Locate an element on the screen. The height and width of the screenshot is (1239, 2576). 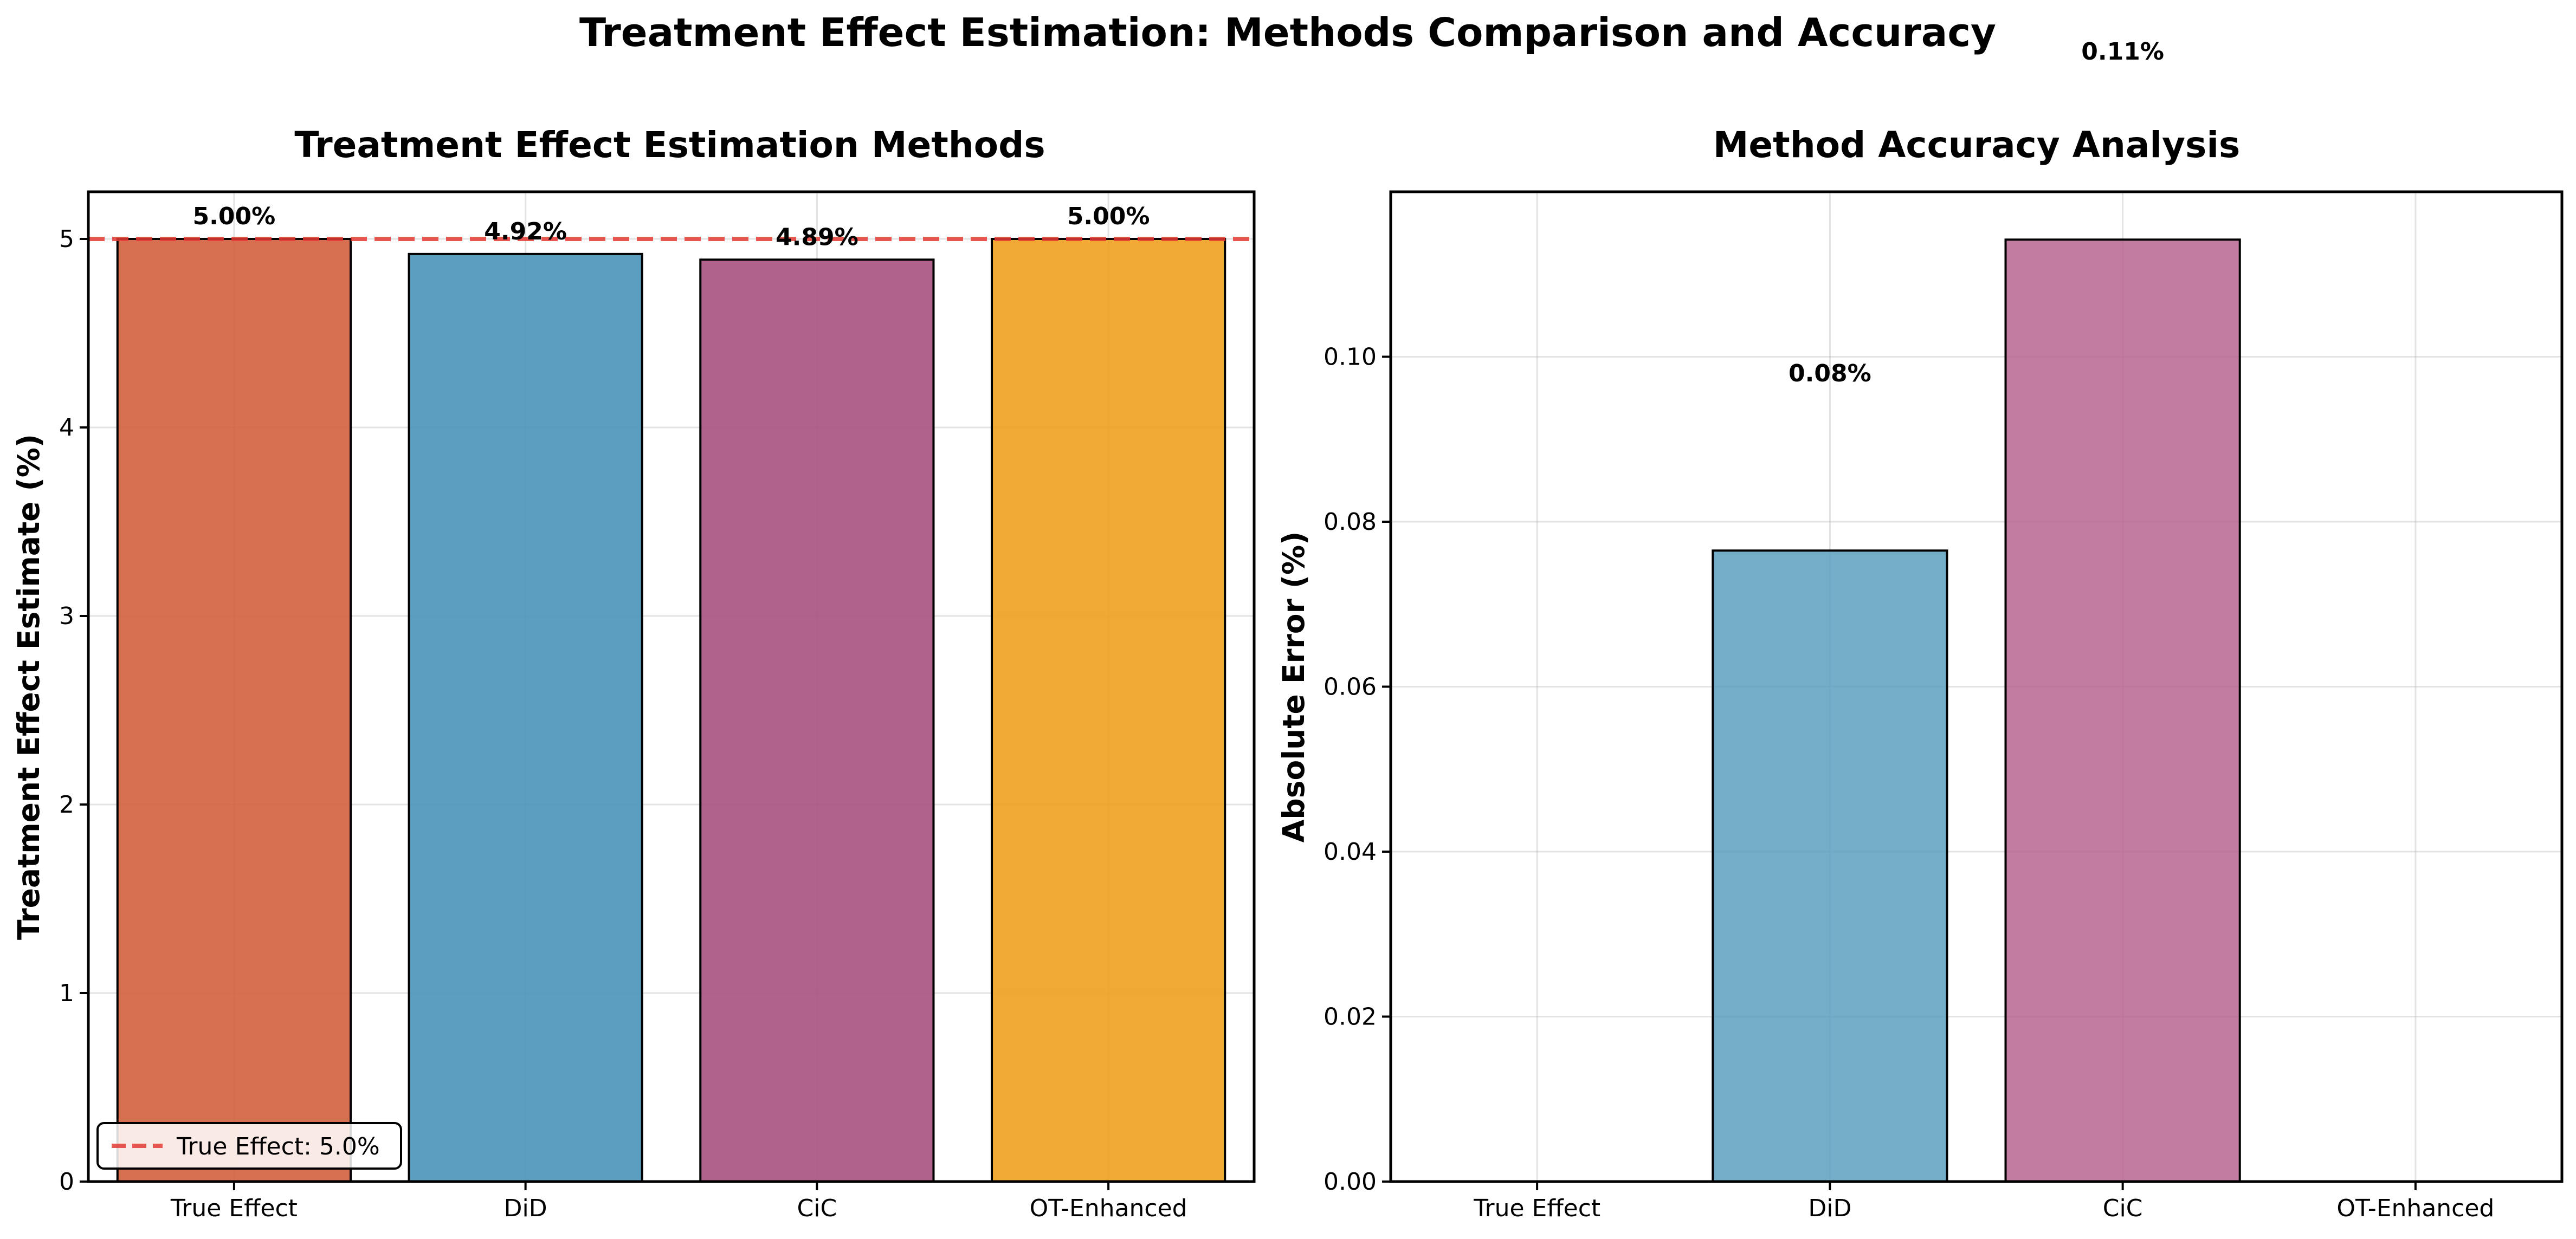
y-ticks: 0.00 0.02 0.04 0.06 0.08 0.10 is located at coordinates (1357, 769).